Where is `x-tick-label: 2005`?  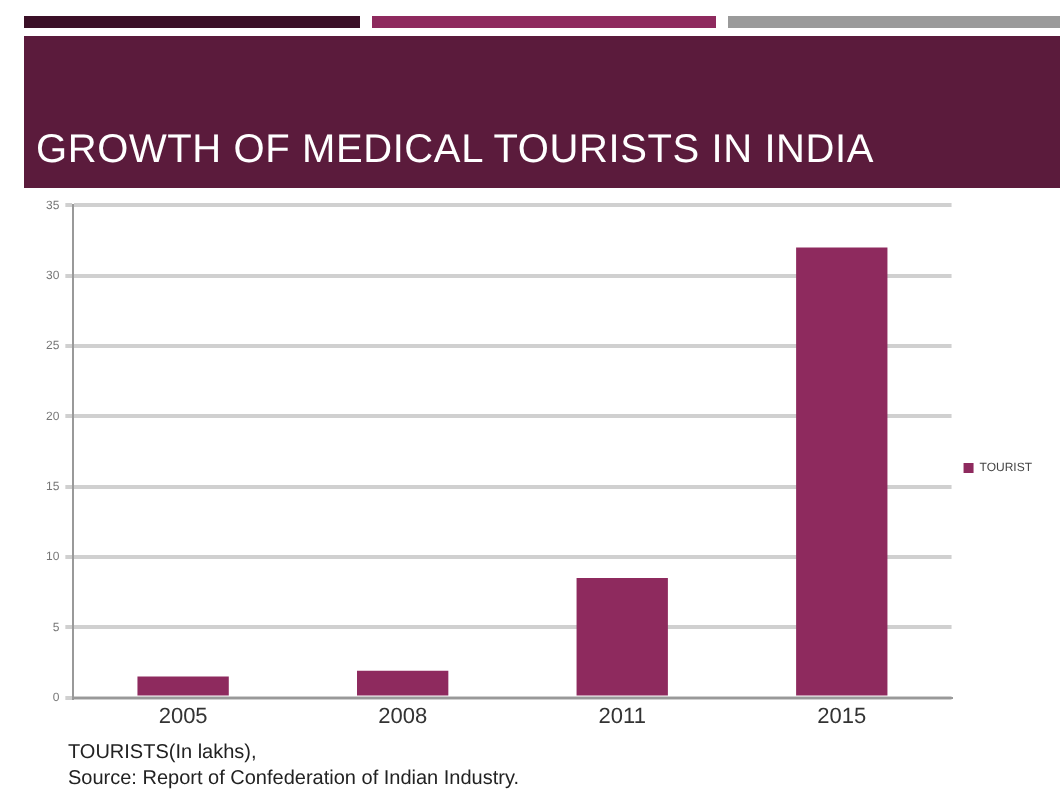 x-tick-label: 2005 is located at coordinates (183, 716).